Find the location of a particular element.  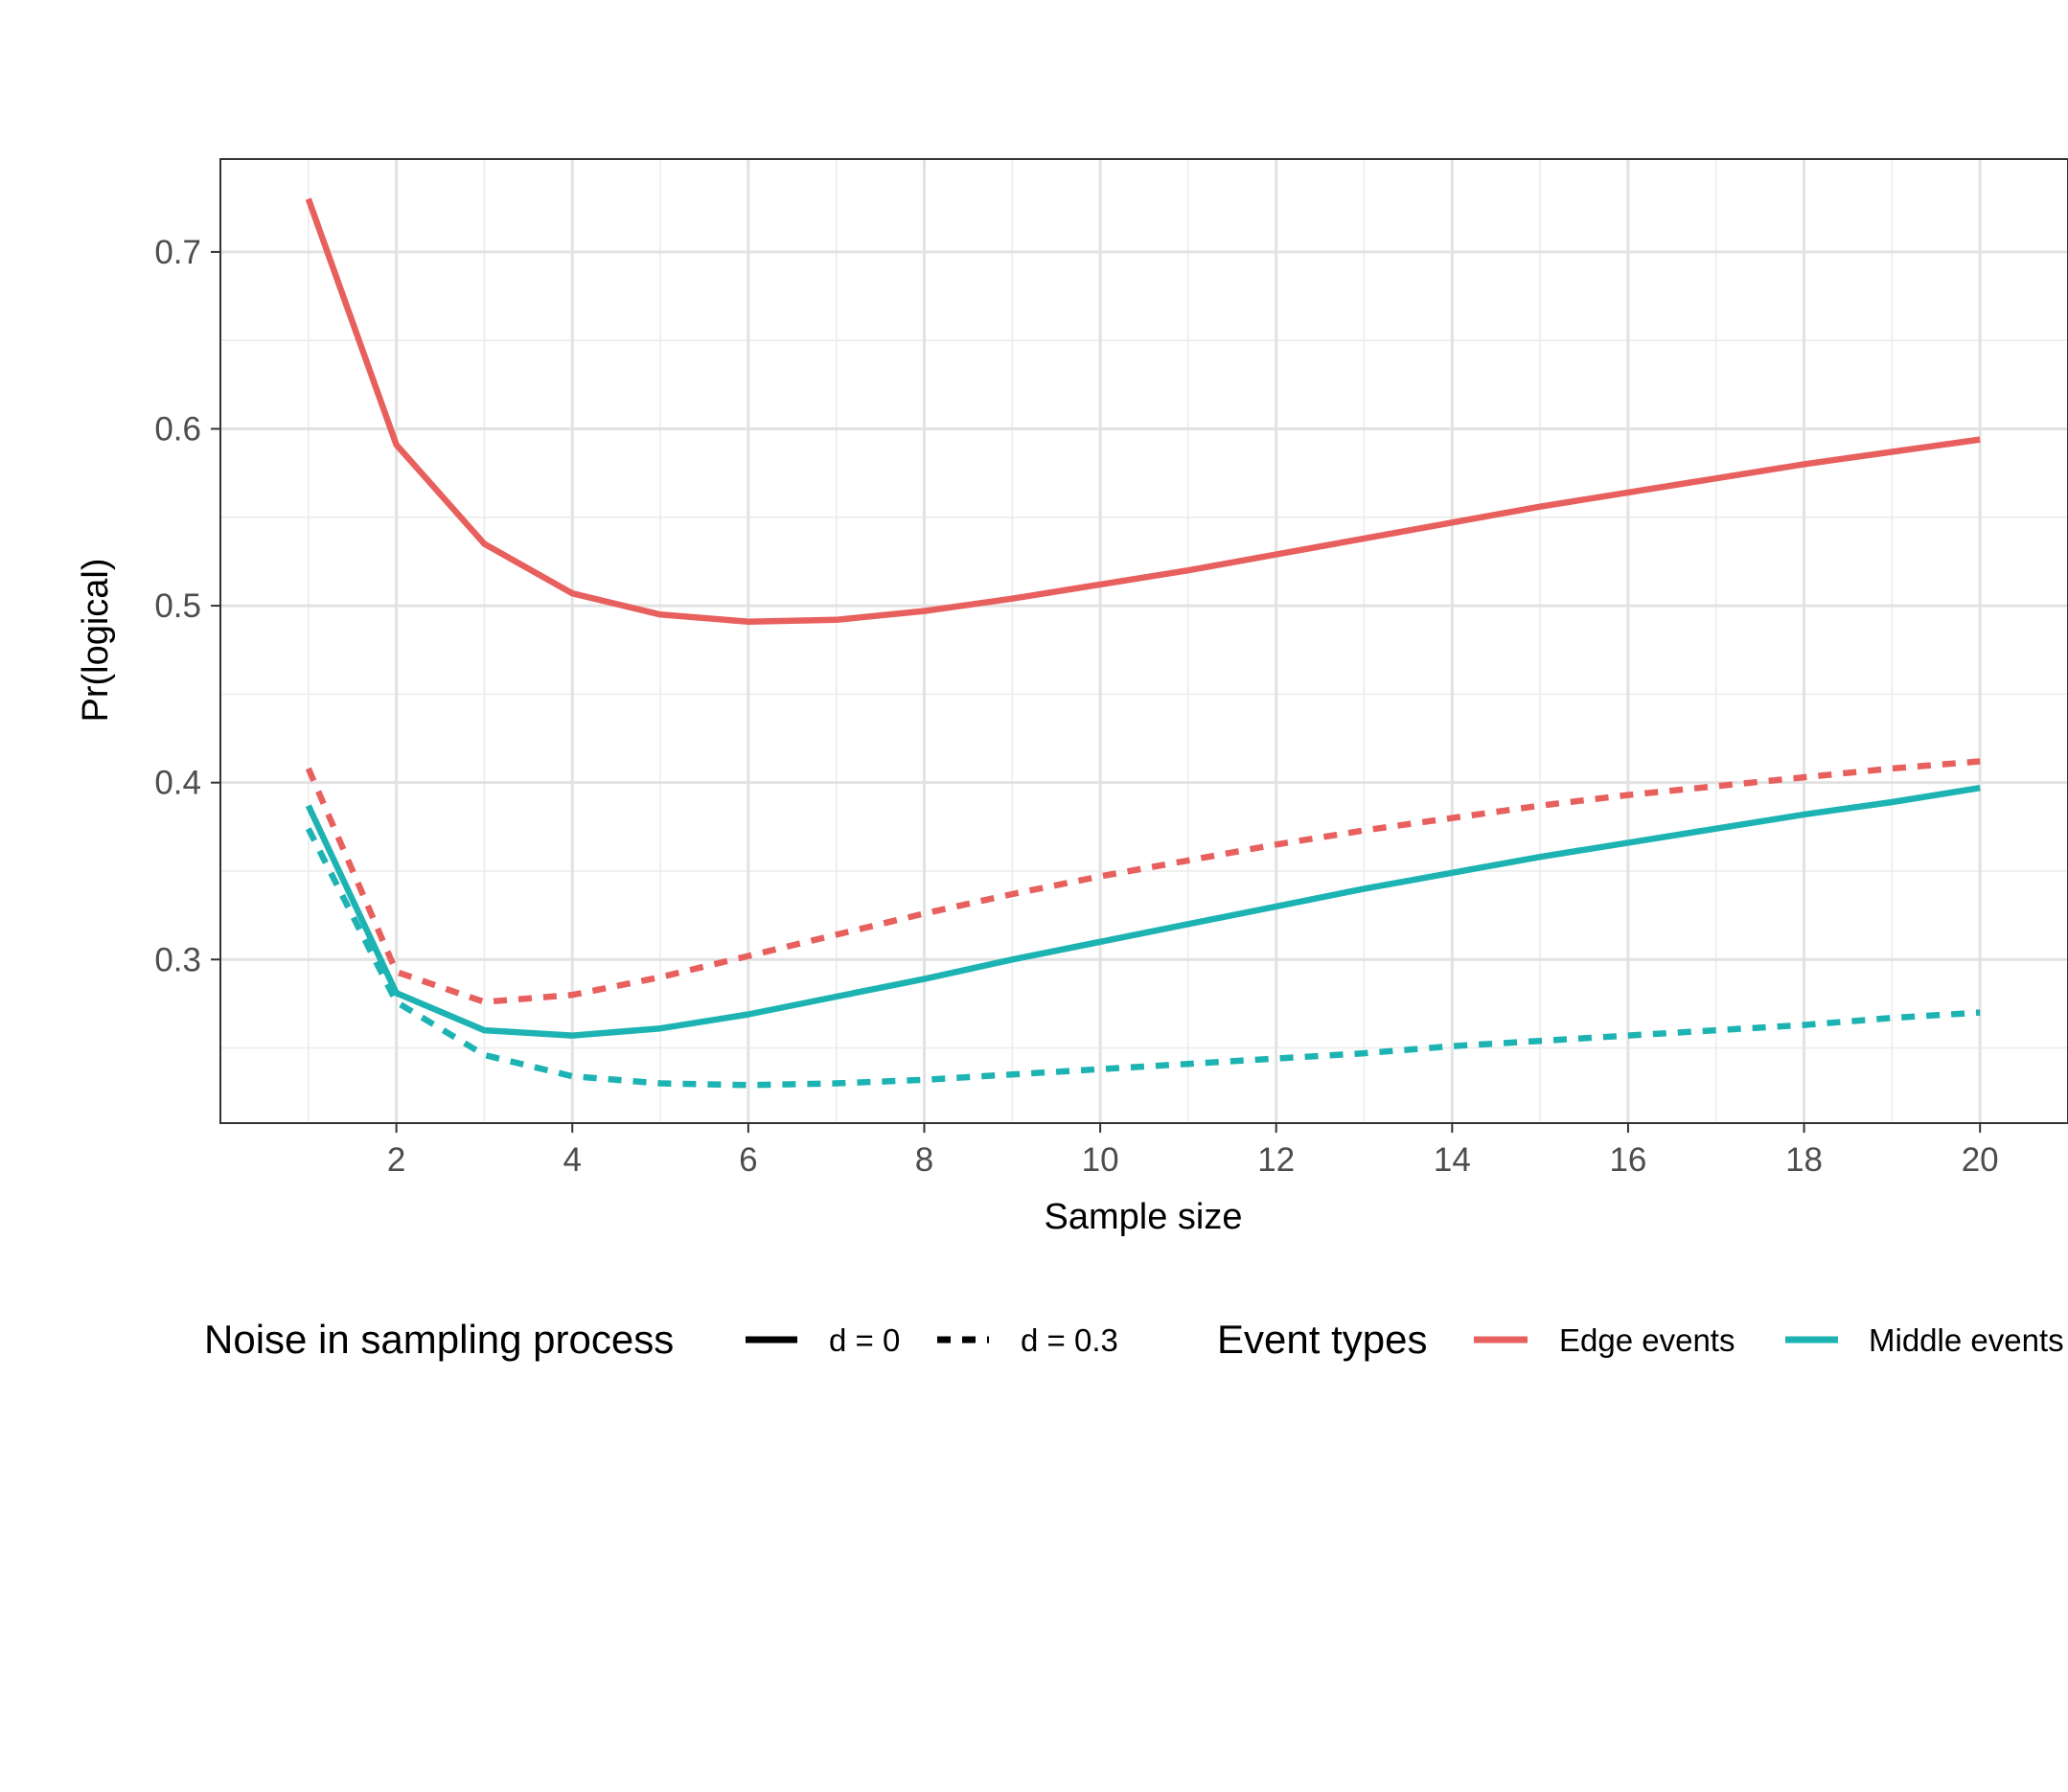

series-line-middle-d03 is located at coordinates (1143, 958).